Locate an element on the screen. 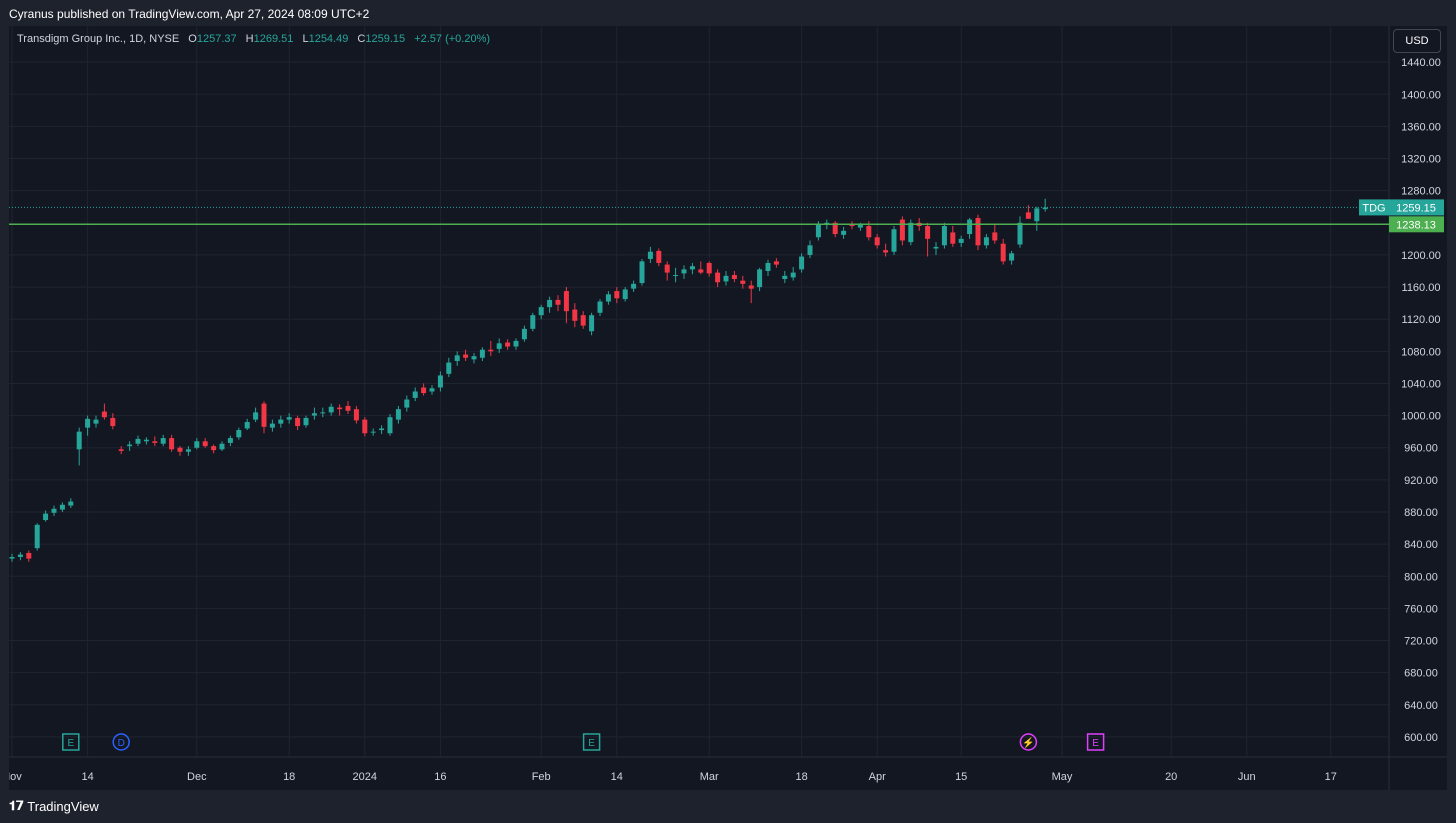 The width and height of the screenshot is (1456, 823). last-price-tag is located at coordinates (1416, 207).